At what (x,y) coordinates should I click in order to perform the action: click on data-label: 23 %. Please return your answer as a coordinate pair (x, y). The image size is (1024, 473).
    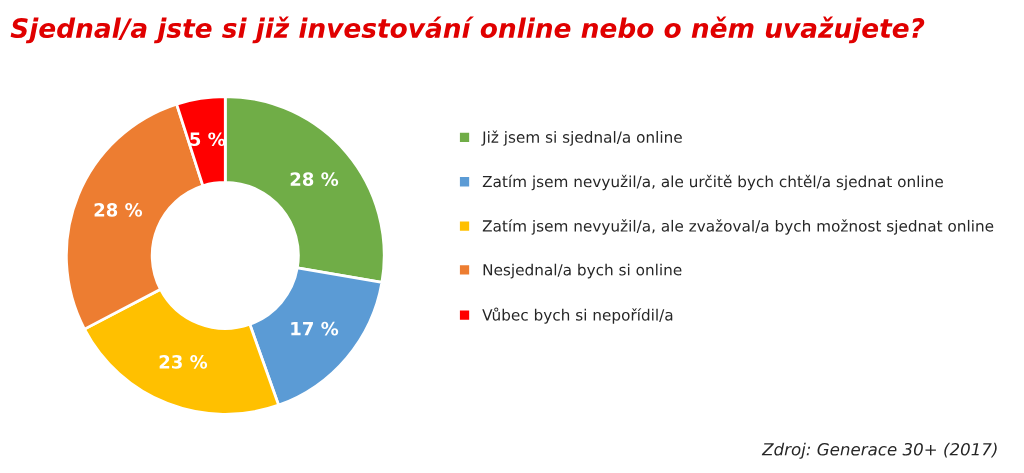
    Looking at the image, I should click on (183, 362).